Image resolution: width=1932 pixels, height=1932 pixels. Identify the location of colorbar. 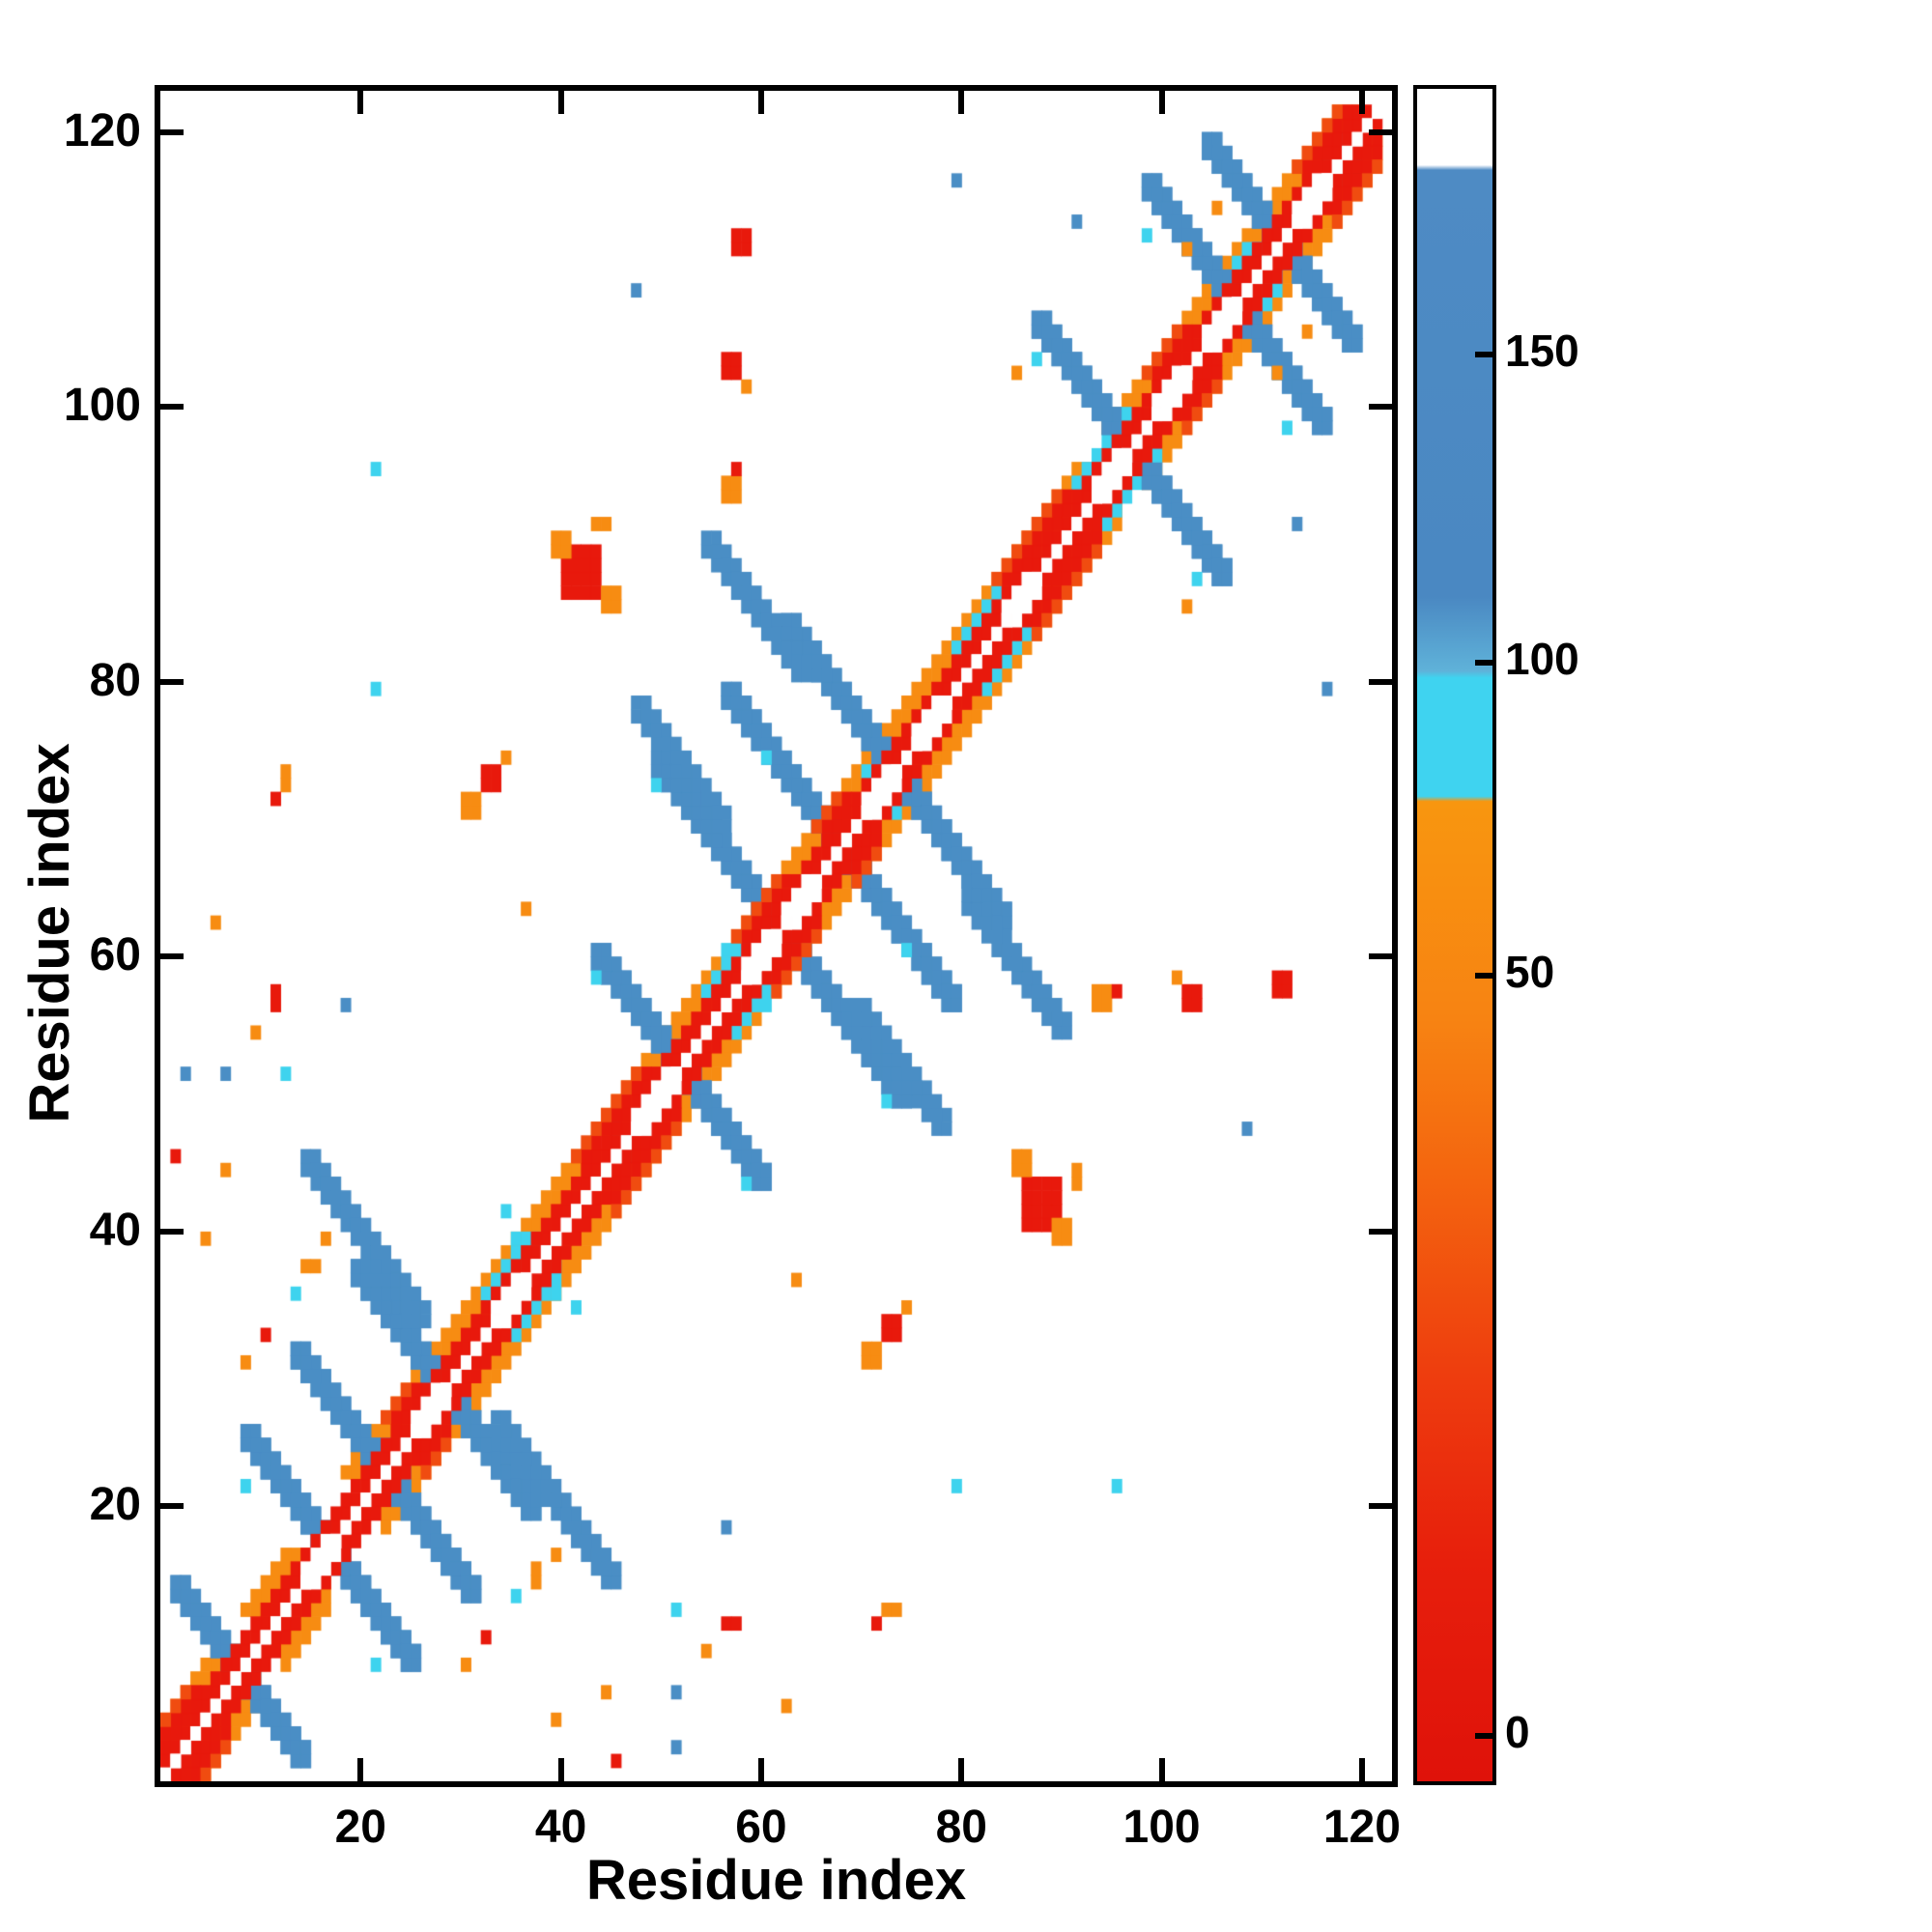
(1454, 935).